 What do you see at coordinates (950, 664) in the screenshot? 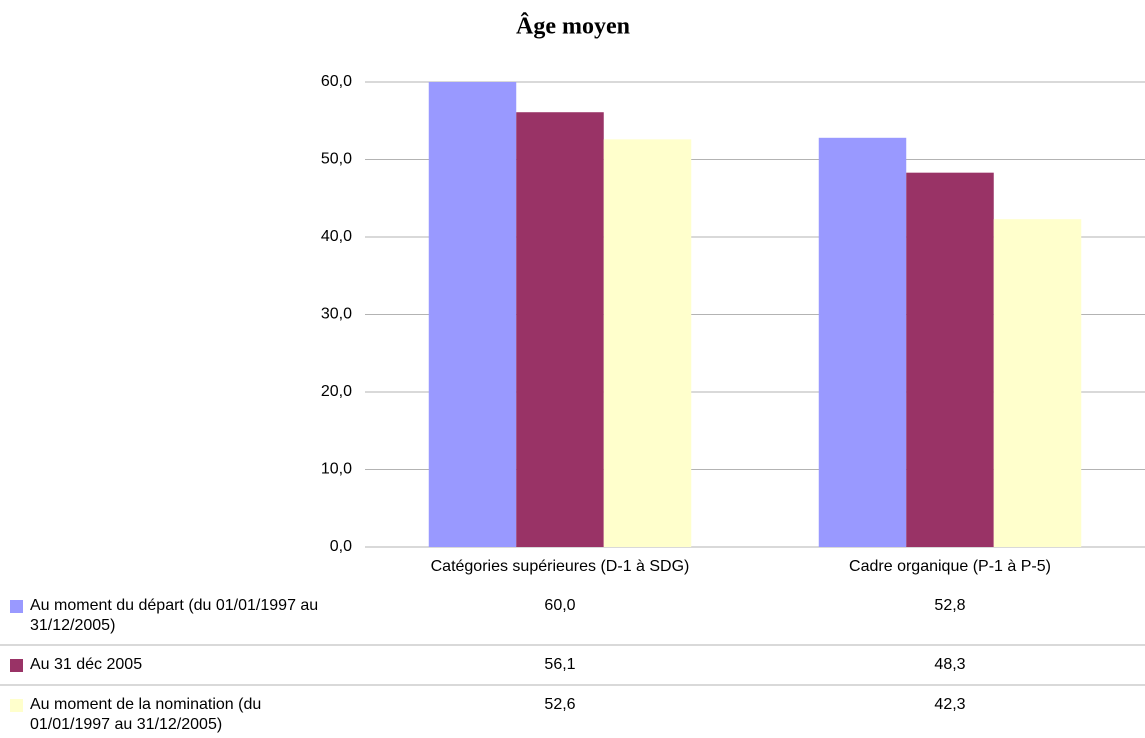
I see `table-value: 48,3` at bounding box center [950, 664].